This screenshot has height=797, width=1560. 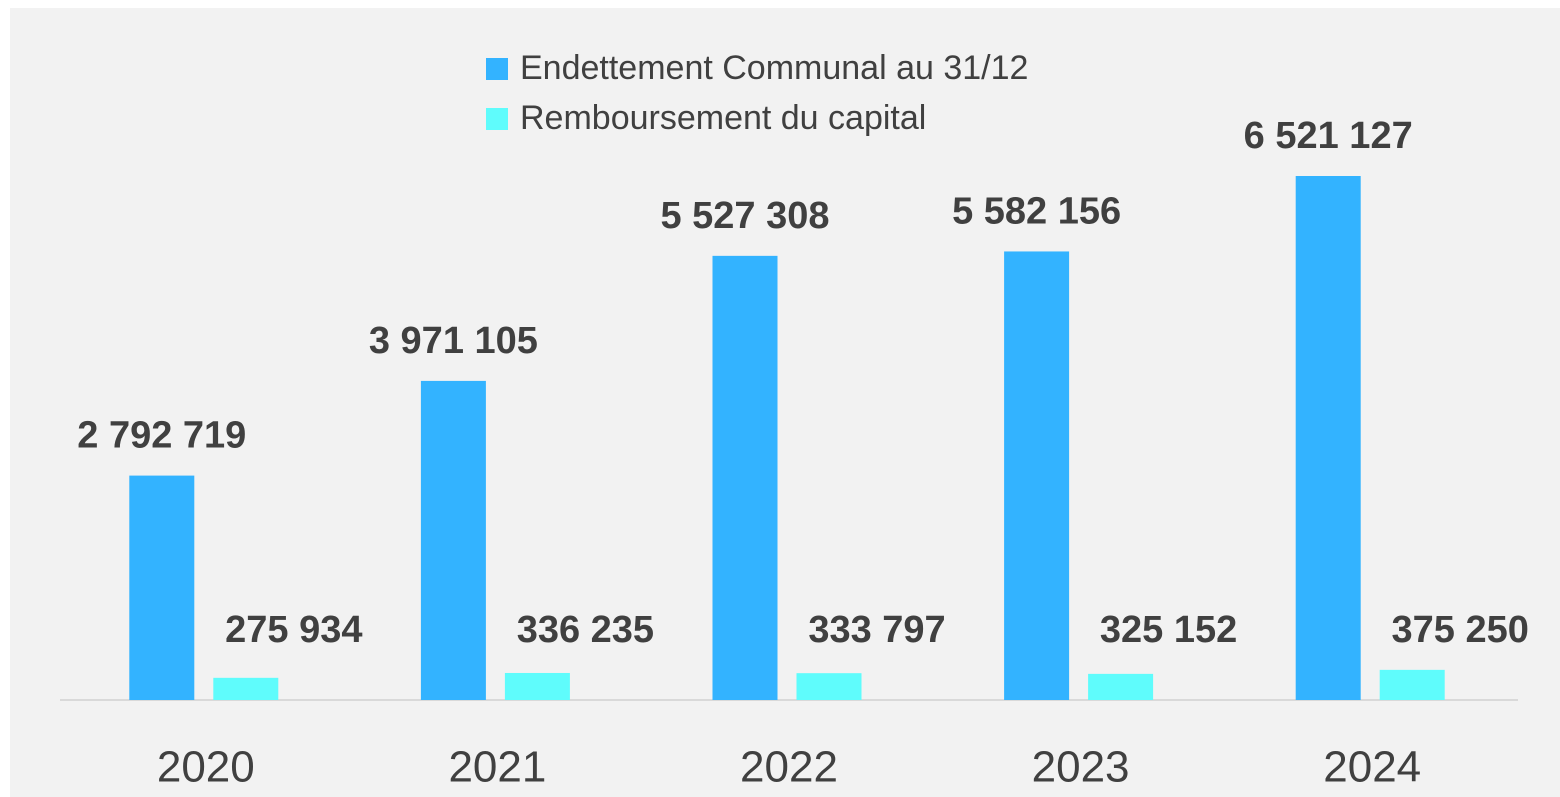 What do you see at coordinates (1081, 767) in the screenshot?
I see `x-tick-label: 2023` at bounding box center [1081, 767].